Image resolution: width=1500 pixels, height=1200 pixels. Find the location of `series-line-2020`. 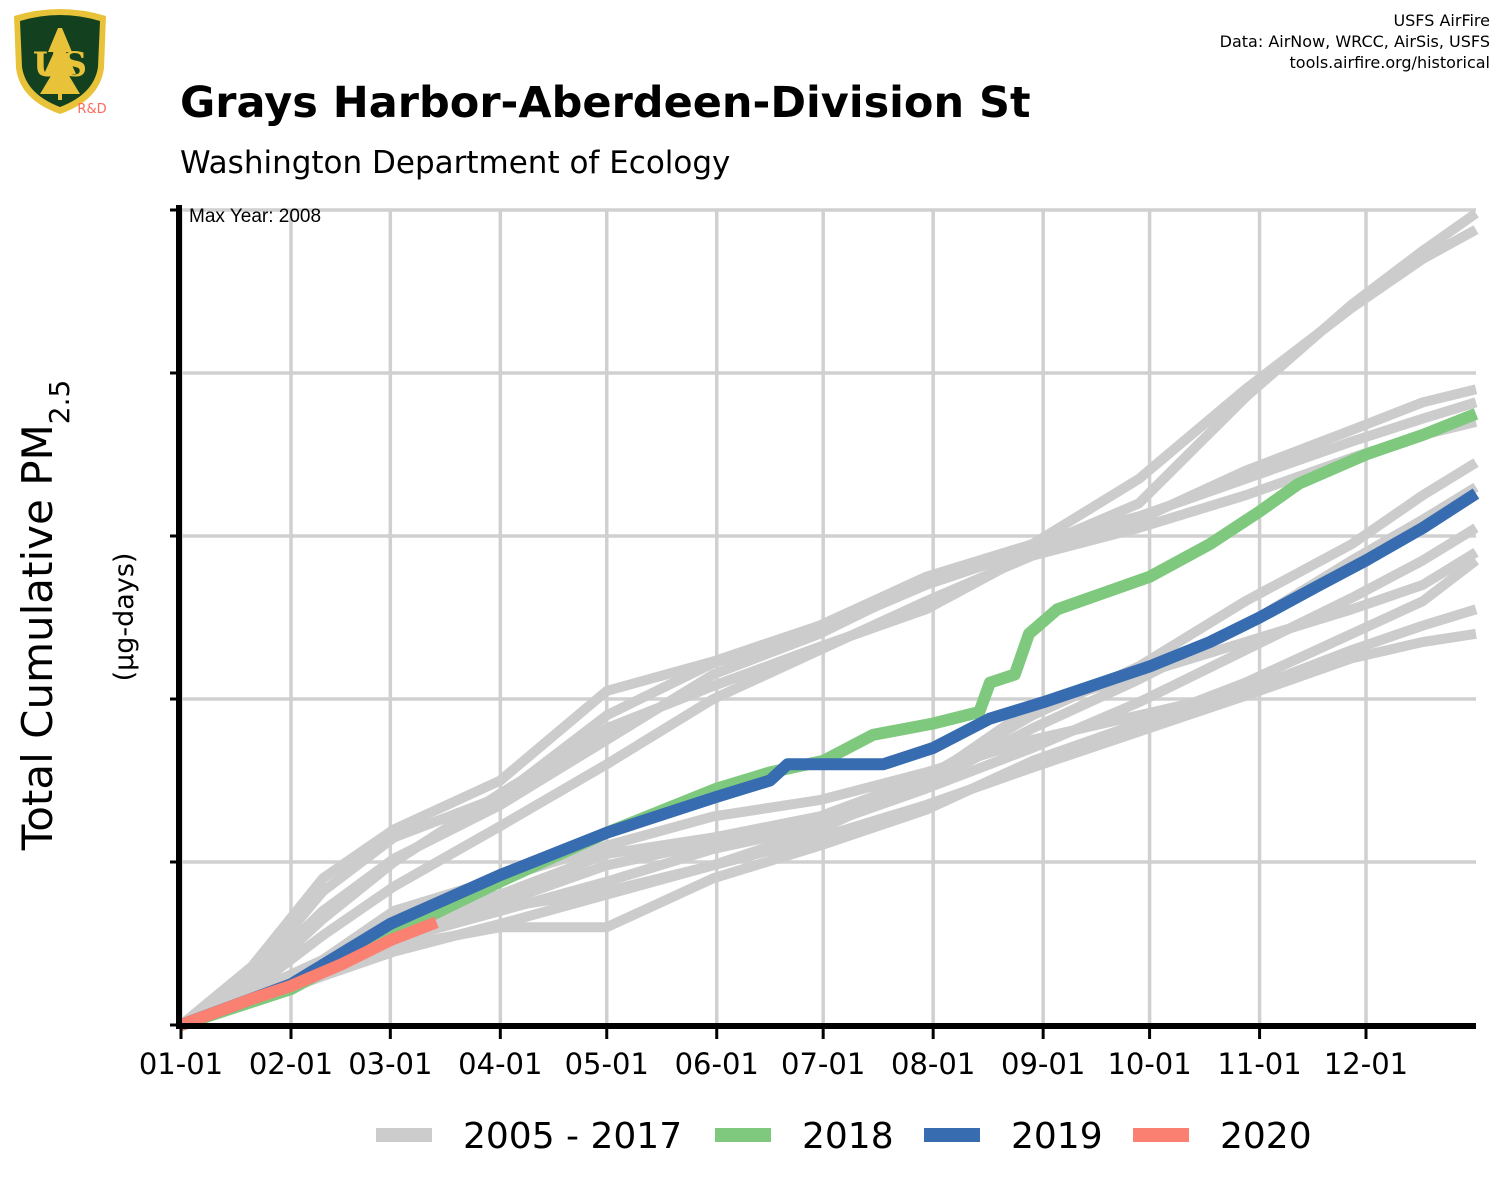

series-line-2020 is located at coordinates (308, 973).